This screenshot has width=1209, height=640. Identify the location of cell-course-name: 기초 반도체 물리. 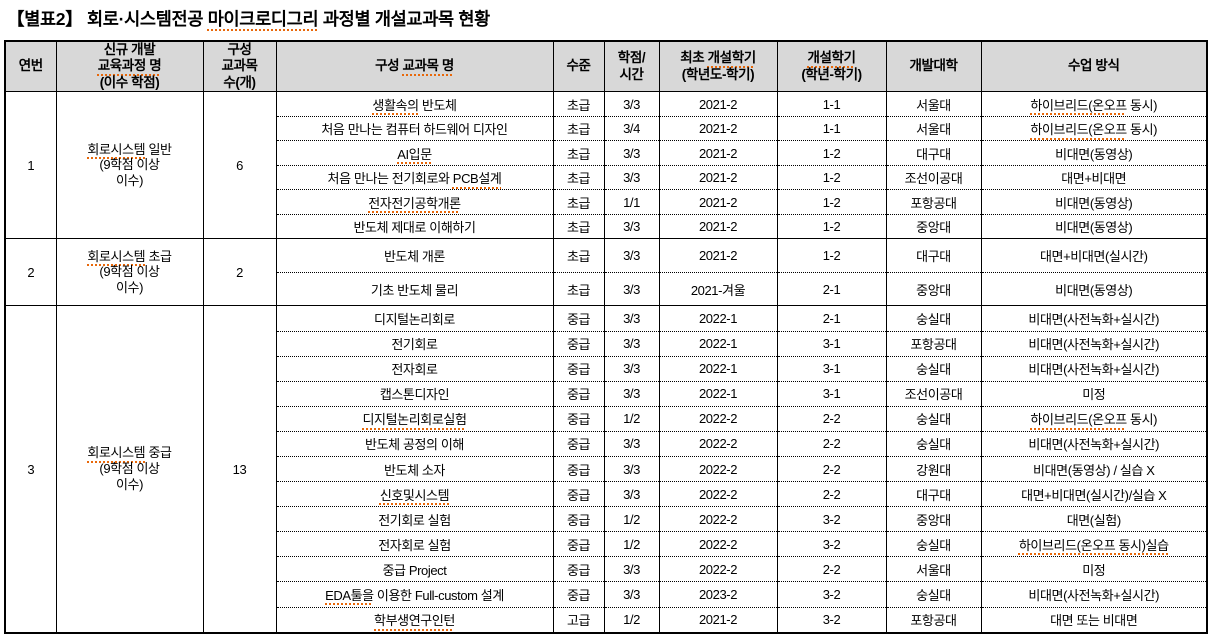
(414, 288).